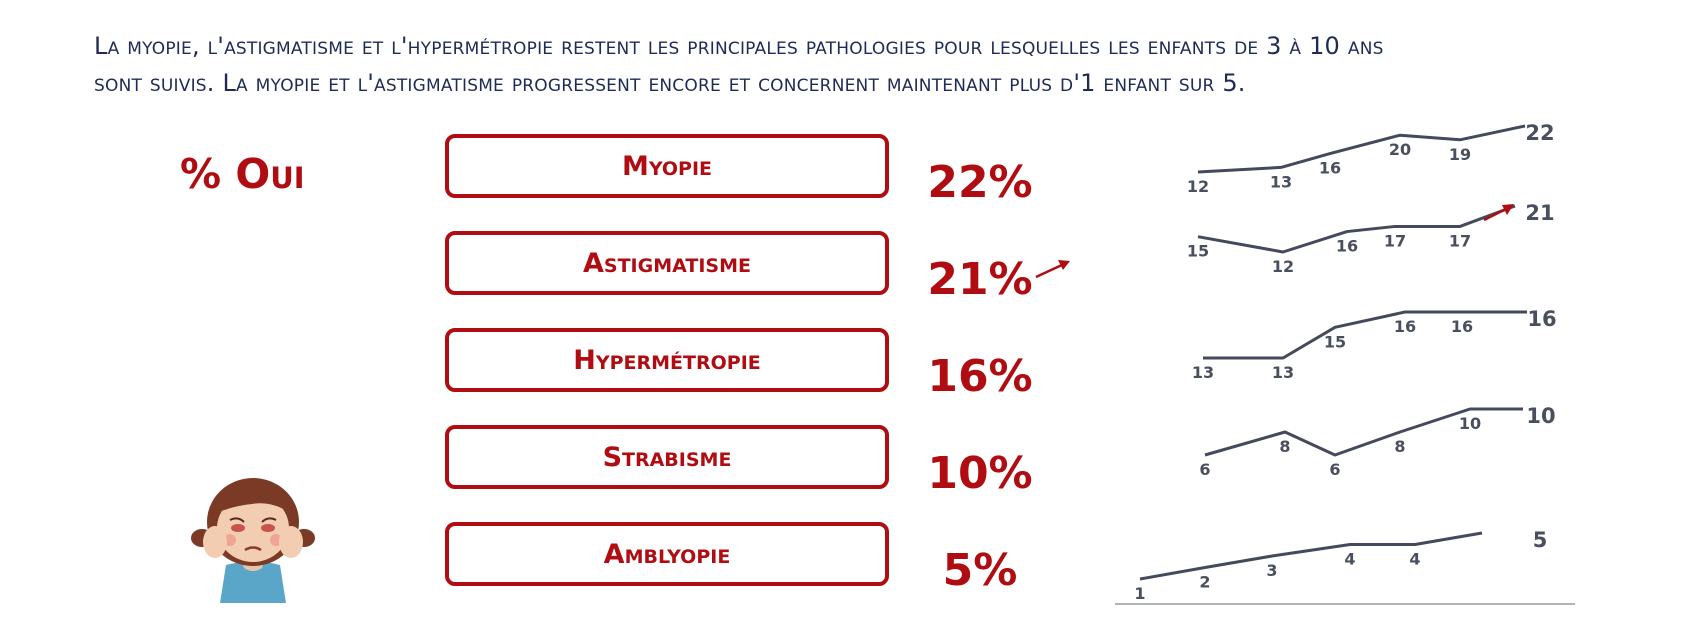 Image resolution: width=1700 pixels, height=619 pixels. I want to click on sparkline-point-label: 1, so click(1139, 593).